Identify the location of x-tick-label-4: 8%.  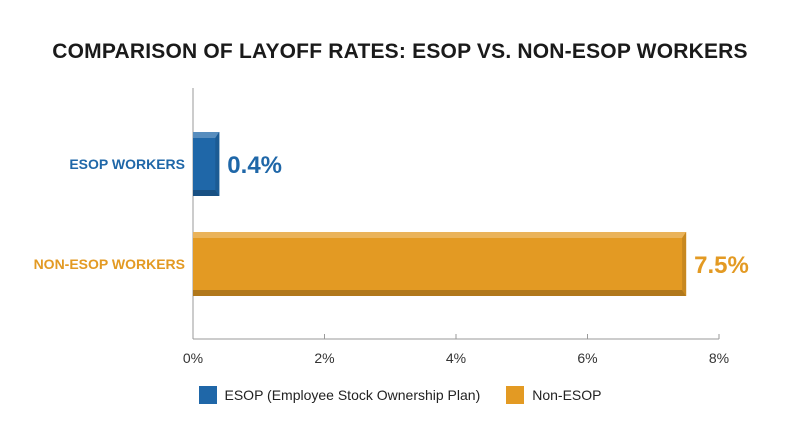
(719, 358).